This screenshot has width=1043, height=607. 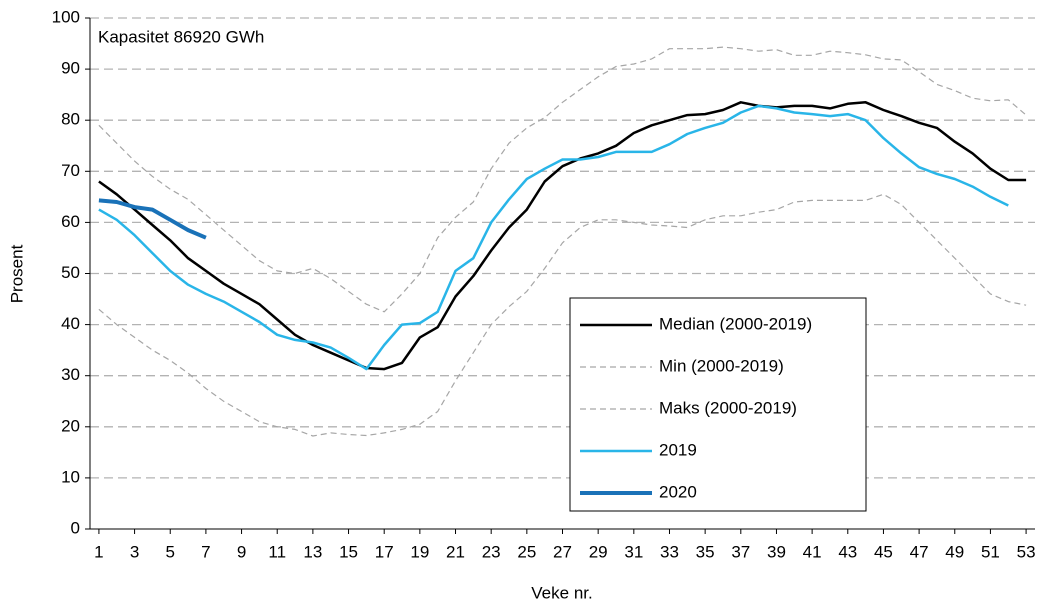 I want to click on x-tick-label: 29, so click(x=598, y=551).